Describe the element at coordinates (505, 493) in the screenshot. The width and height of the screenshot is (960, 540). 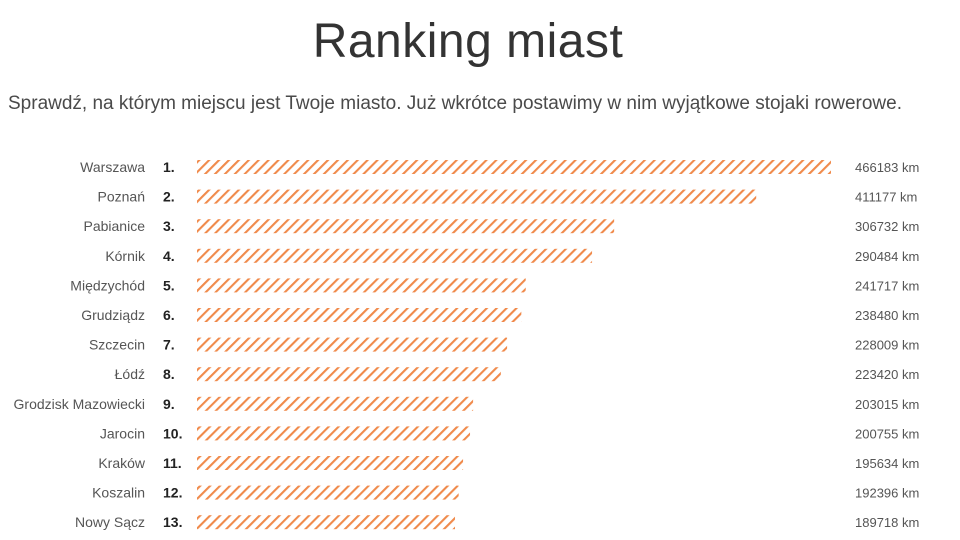
I see `chart-row: Koszalin 12. 192396 km` at that location.